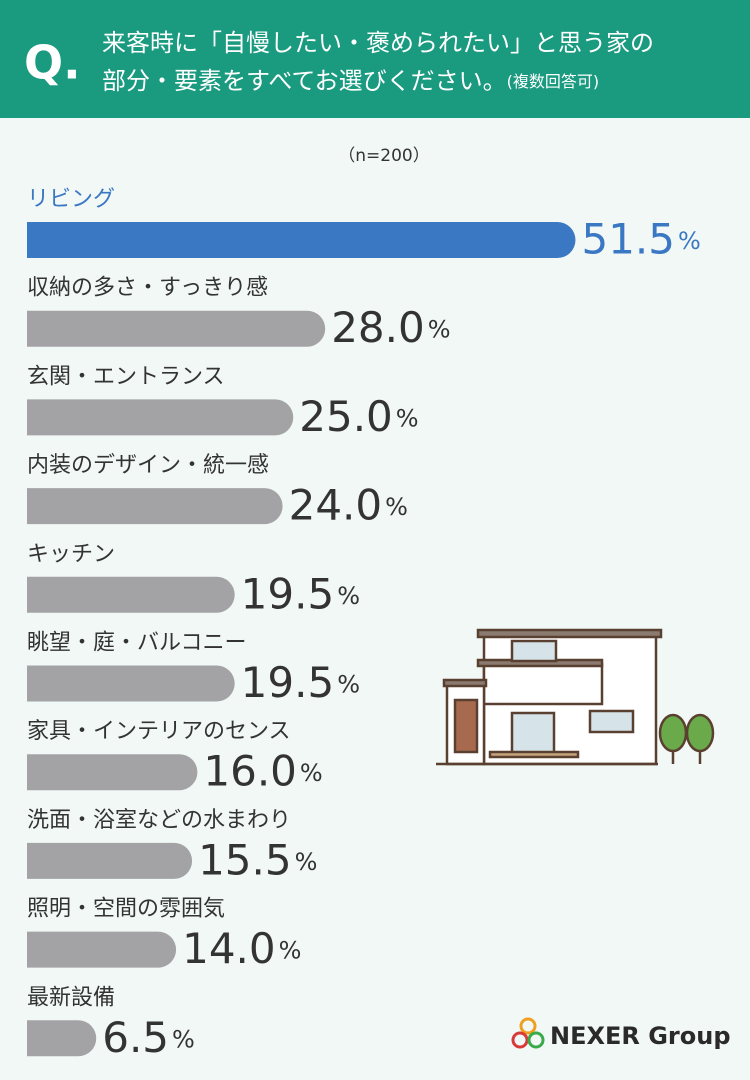 This screenshot has width=750, height=1080. I want to click on category-label: 玄関・エントランス, so click(126, 376).